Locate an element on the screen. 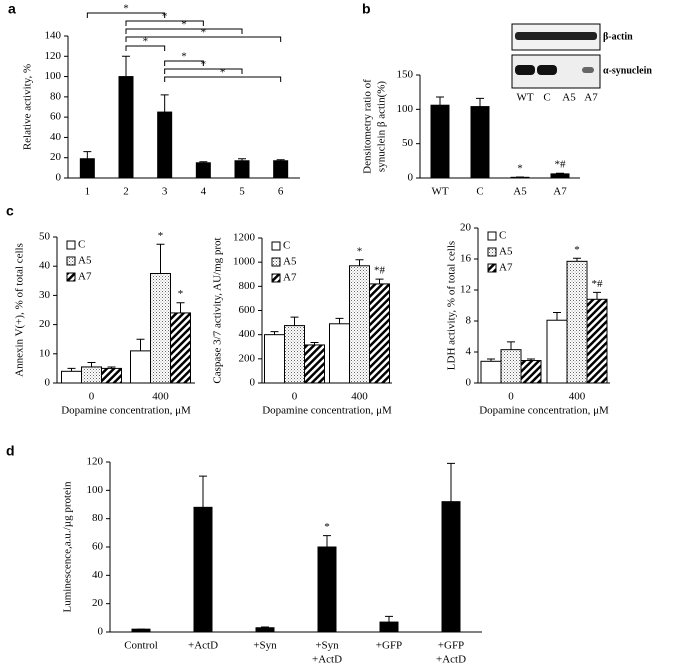 The width and height of the screenshot is (685, 665). x-tick-label: 0 is located at coordinates (92, 397).